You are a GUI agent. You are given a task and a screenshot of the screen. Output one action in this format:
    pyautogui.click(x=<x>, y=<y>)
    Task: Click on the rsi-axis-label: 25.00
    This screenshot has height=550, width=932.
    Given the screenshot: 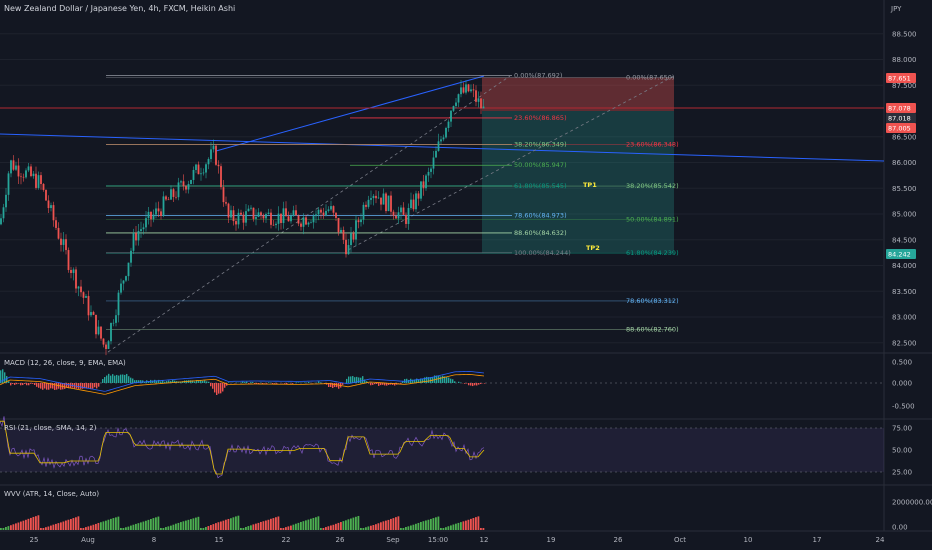 What is the action you would take?
    pyautogui.click(x=902, y=473)
    